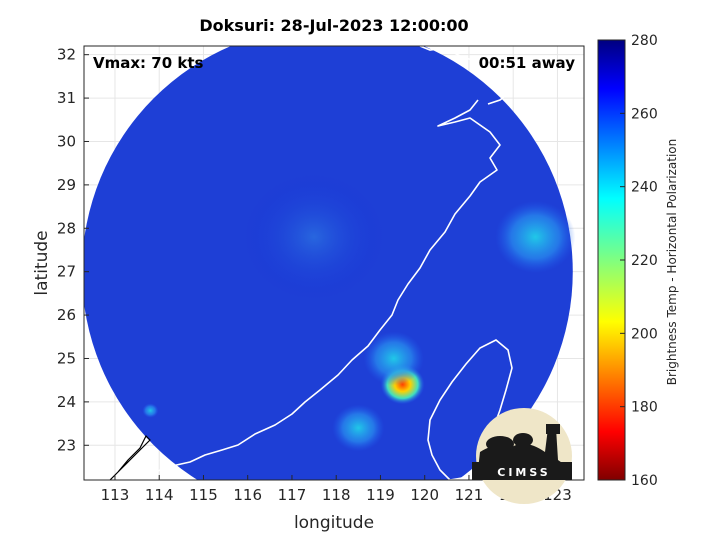 Image resolution: width=720 pixels, height=540 pixels. What do you see at coordinates (115, 495) in the screenshot?
I see `x-tick-label: 113` at bounding box center [115, 495].